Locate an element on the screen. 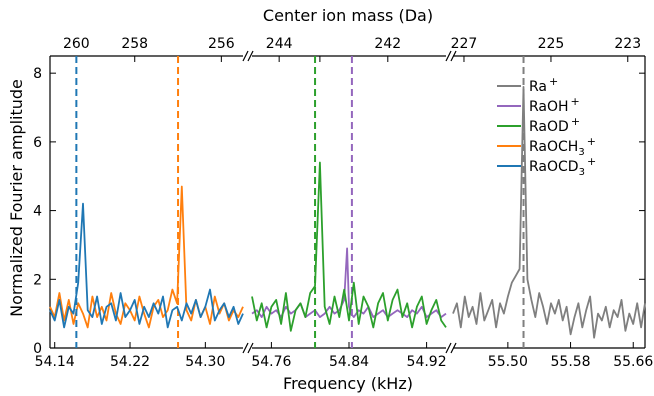 Image resolution: width=654 pixels, height=396 pixels. legend-label-raoch: RaOCH3+ is located at coordinates (562, 146).